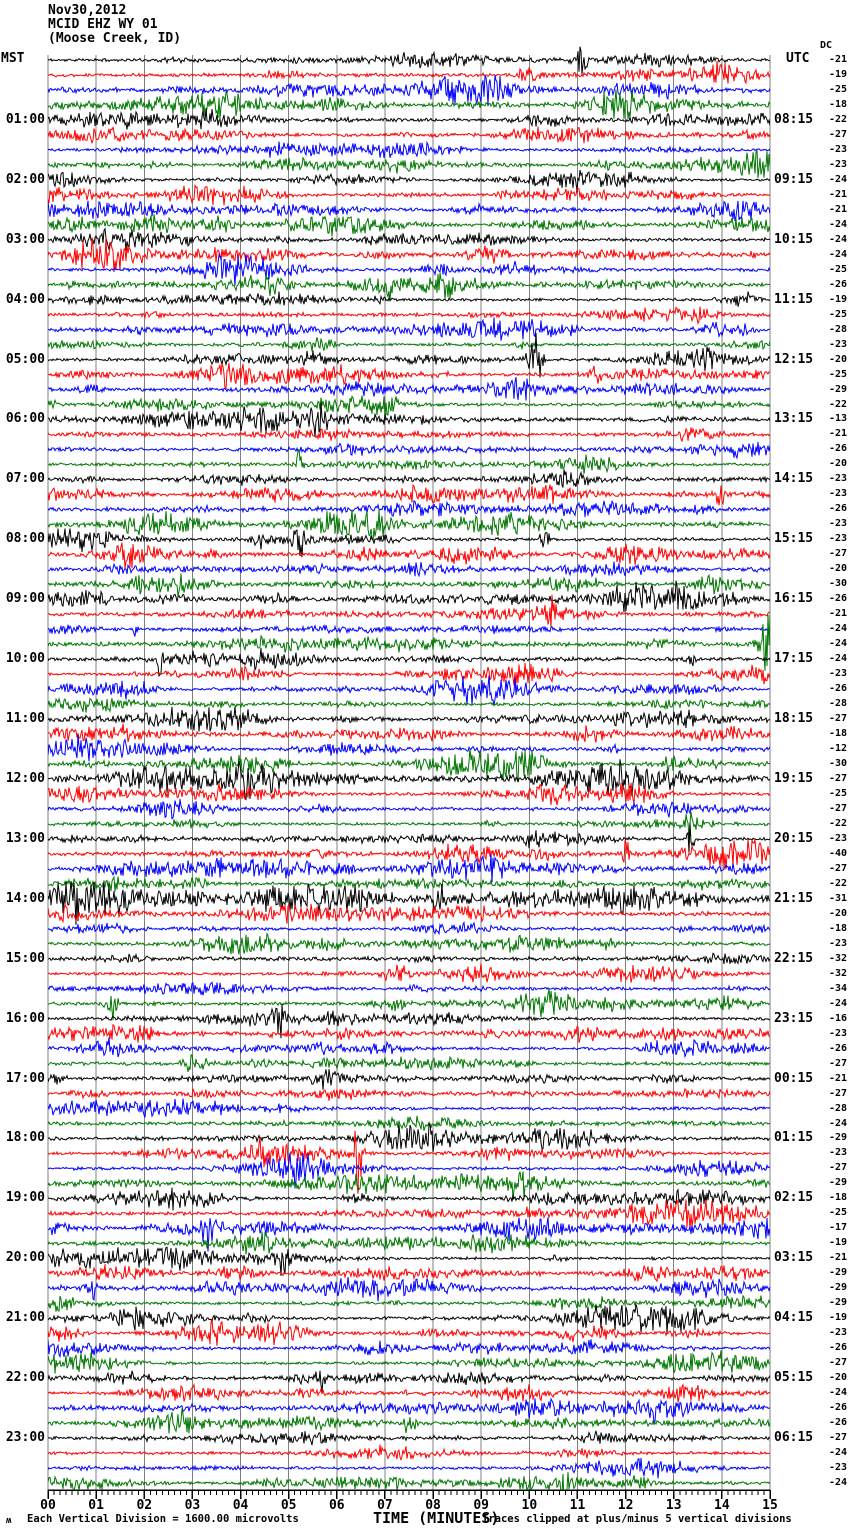 This screenshot has width=850, height=1534. What do you see at coordinates (794, 958) in the screenshot?
I see `utc-time-label: 22:15` at bounding box center [794, 958].